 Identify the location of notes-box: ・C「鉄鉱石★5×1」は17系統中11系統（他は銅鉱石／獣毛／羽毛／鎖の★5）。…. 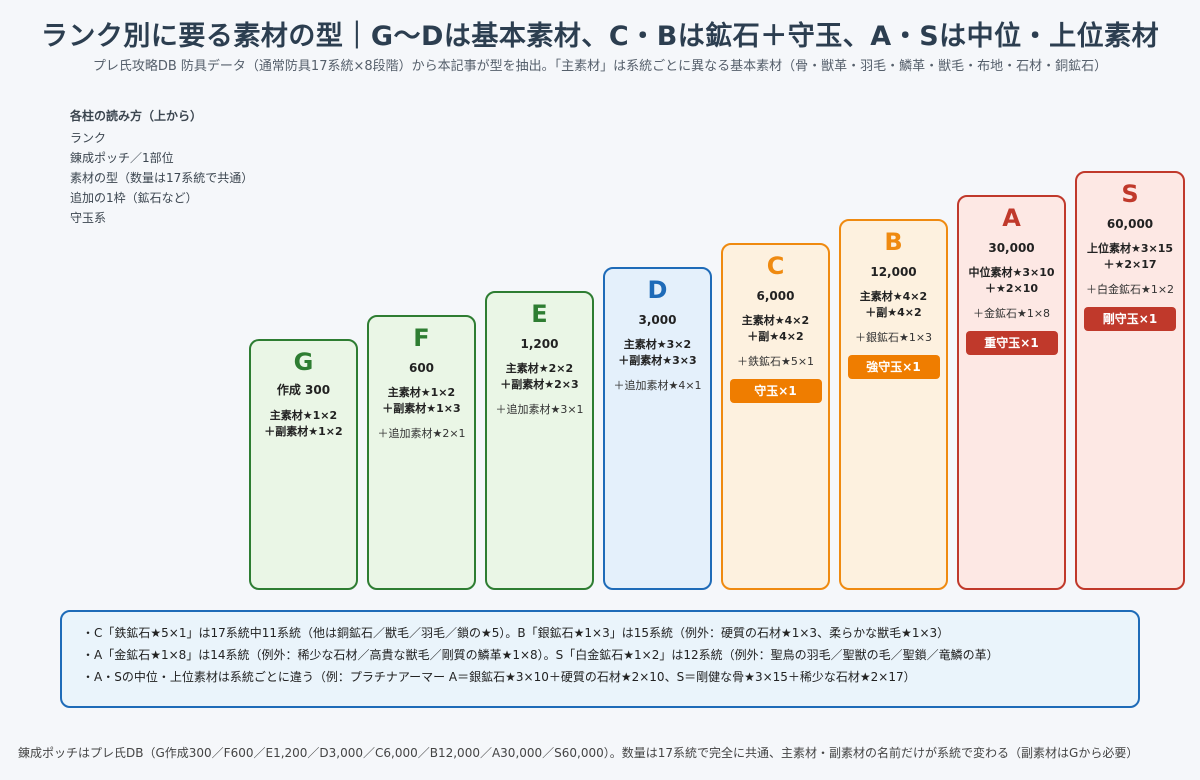
(600, 659).